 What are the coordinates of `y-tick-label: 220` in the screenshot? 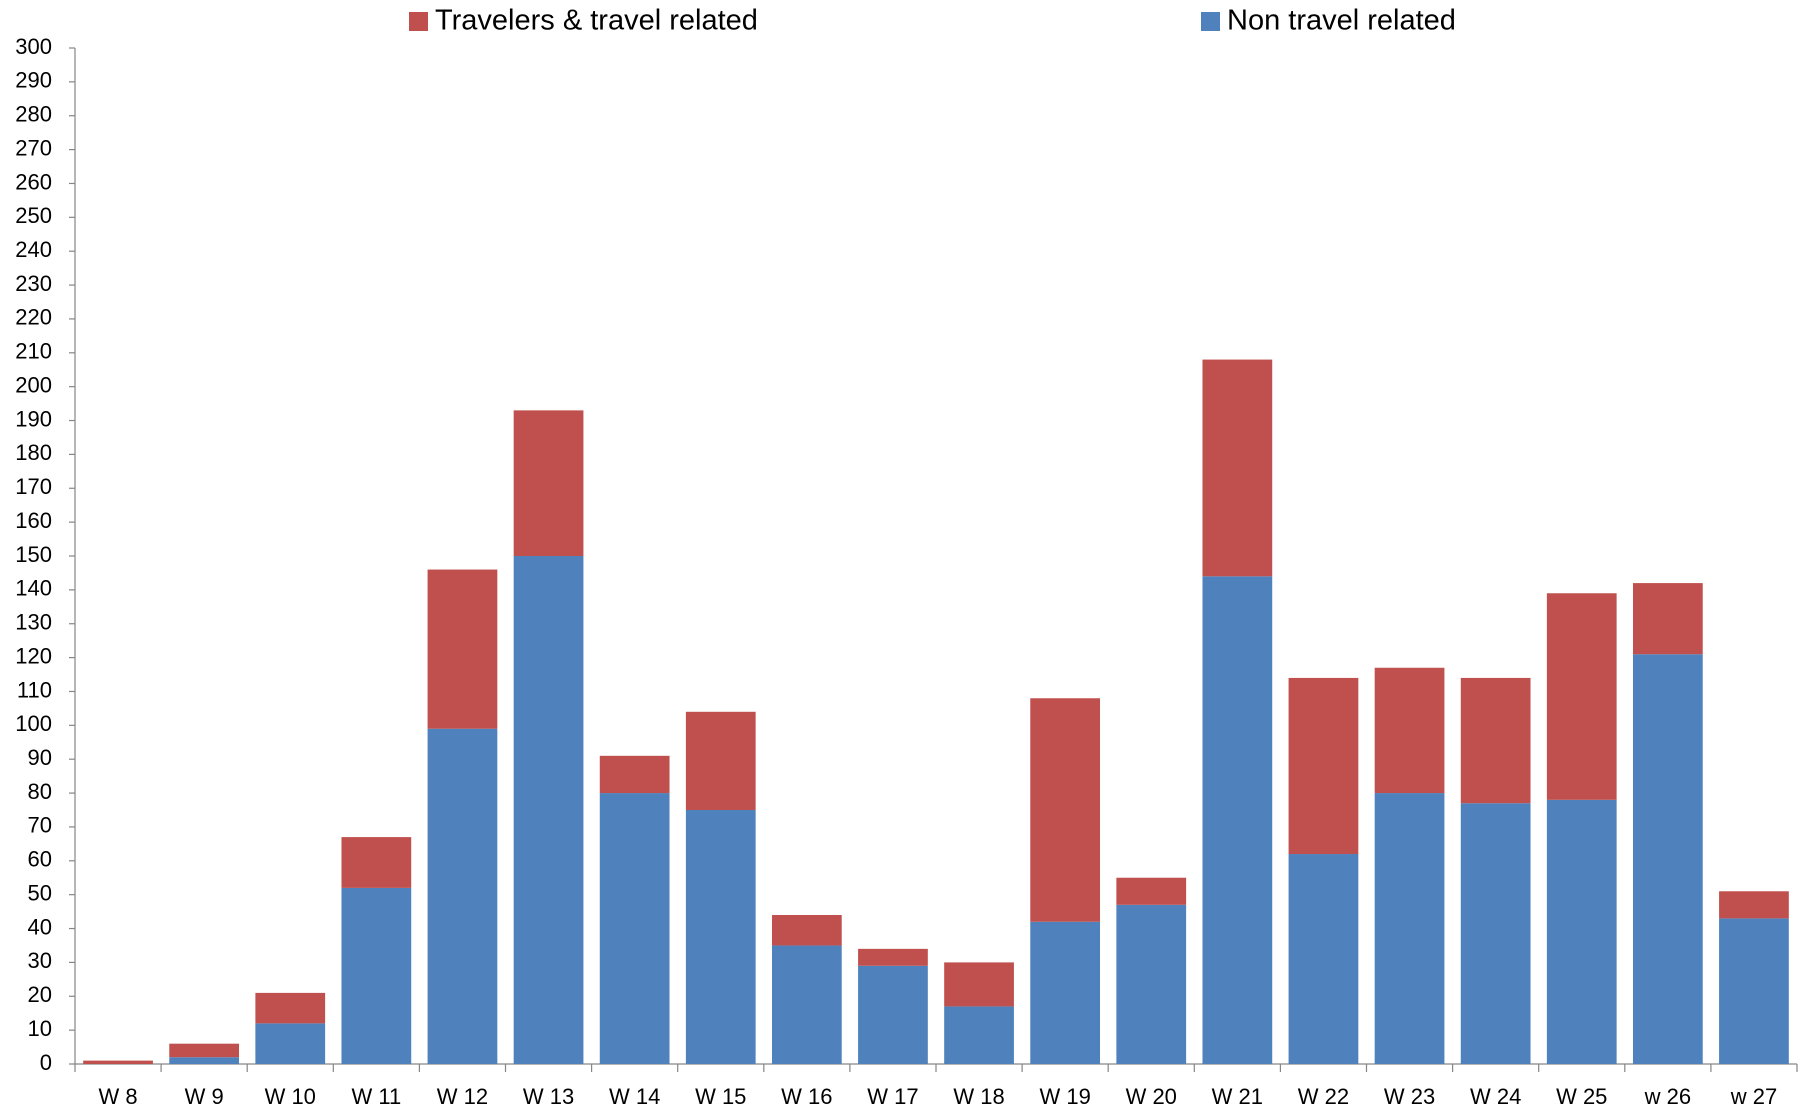 It's located at (33, 317).